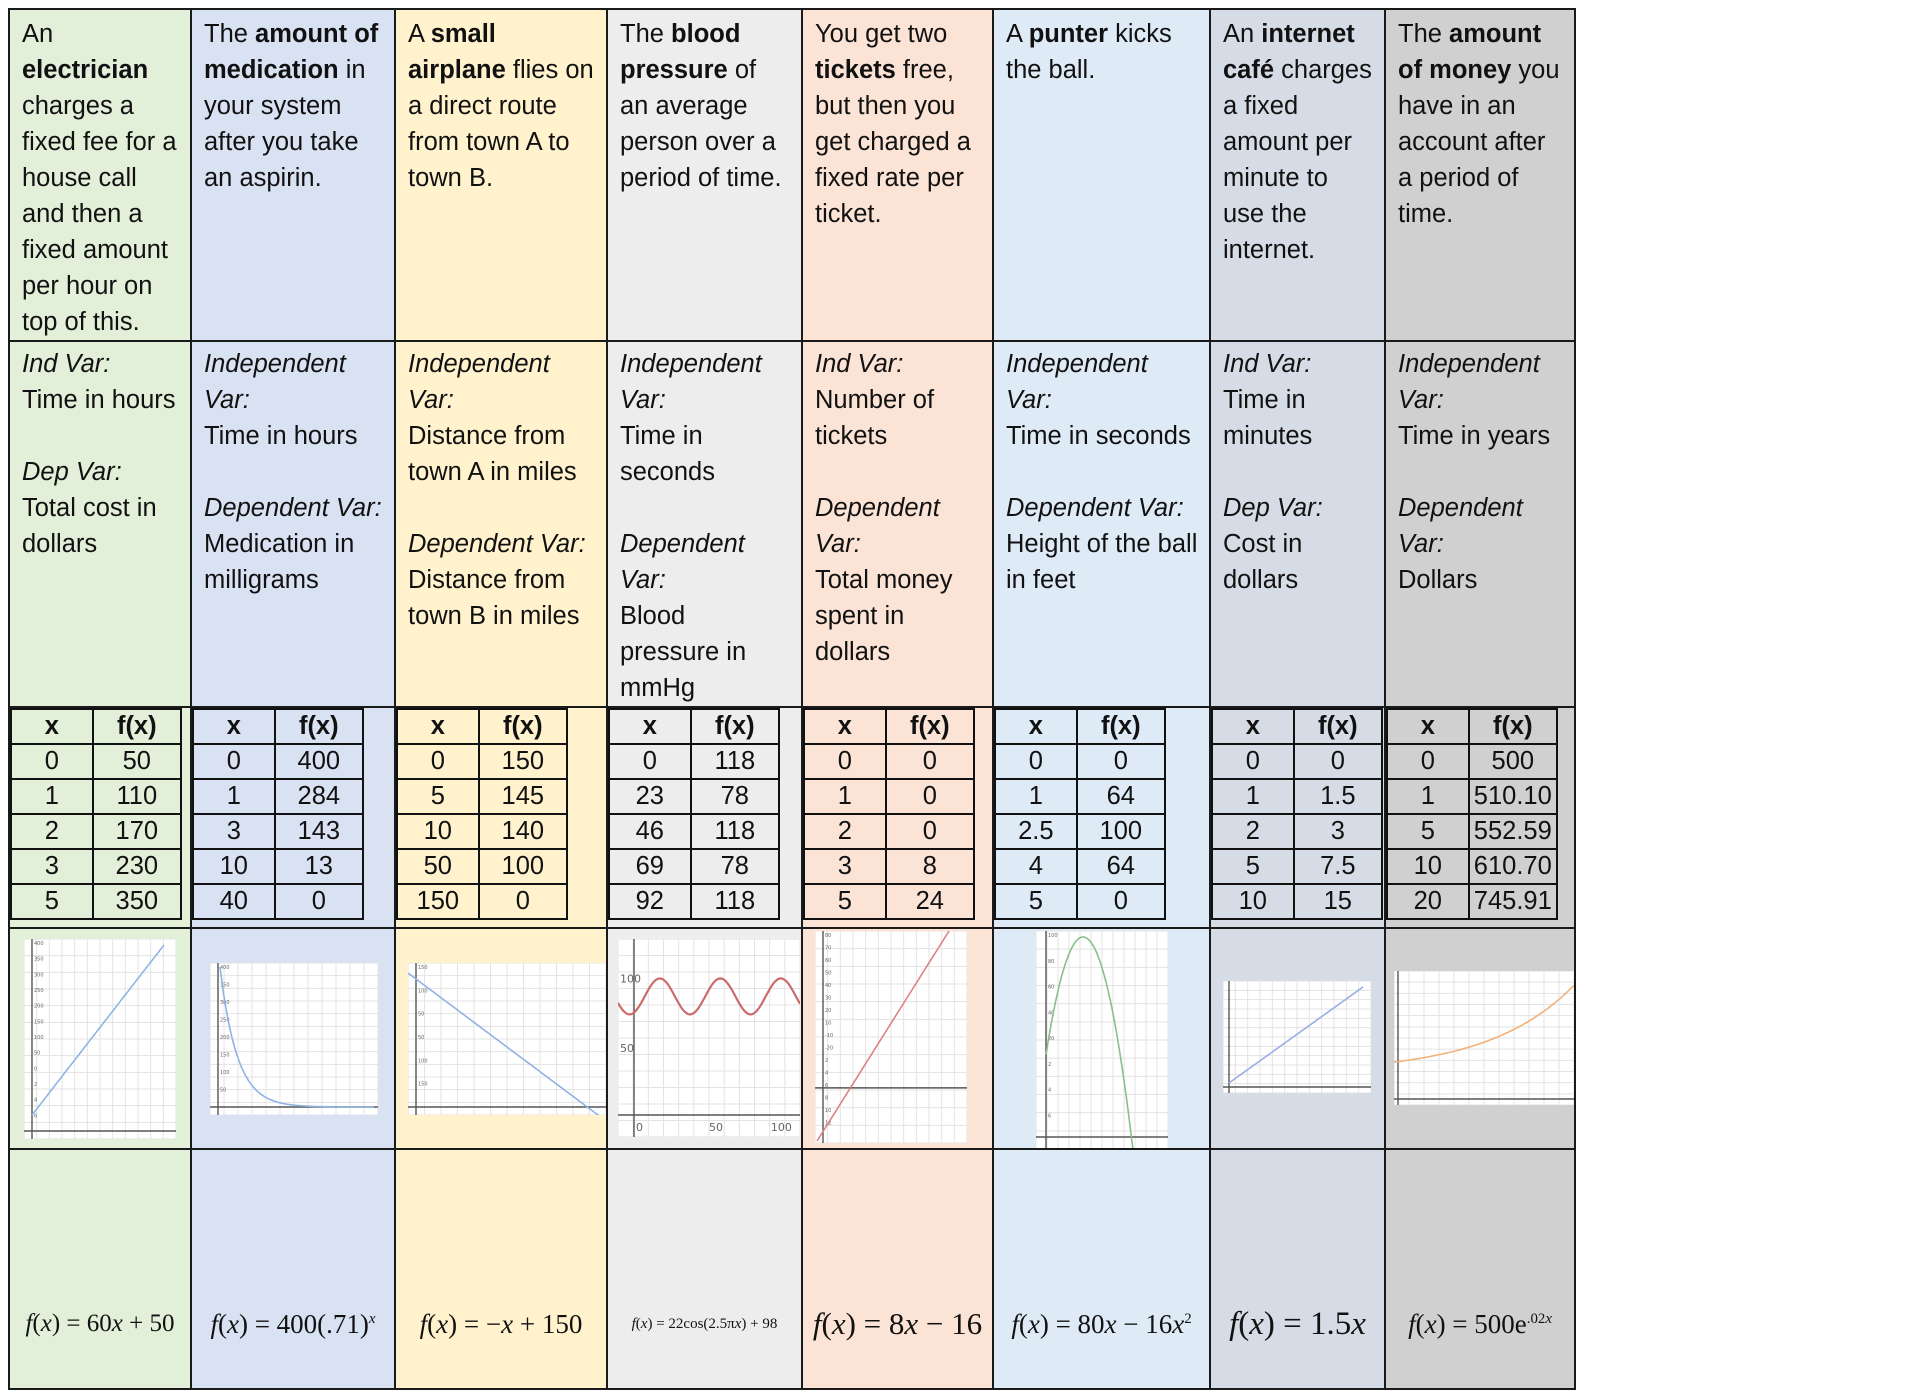  What do you see at coordinates (1036, 866) in the screenshot?
I see `x-value: 4` at bounding box center [1036, 866].